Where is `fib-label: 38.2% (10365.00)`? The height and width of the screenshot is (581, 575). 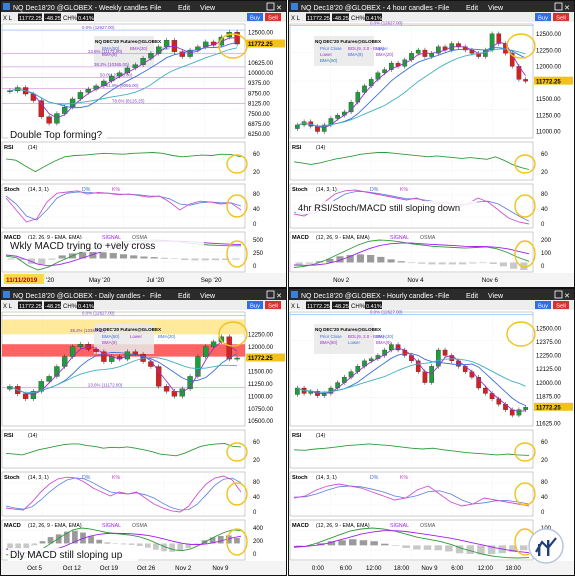
fib-label: 38.2% (10365.00) is located at coordinates (111, 64).